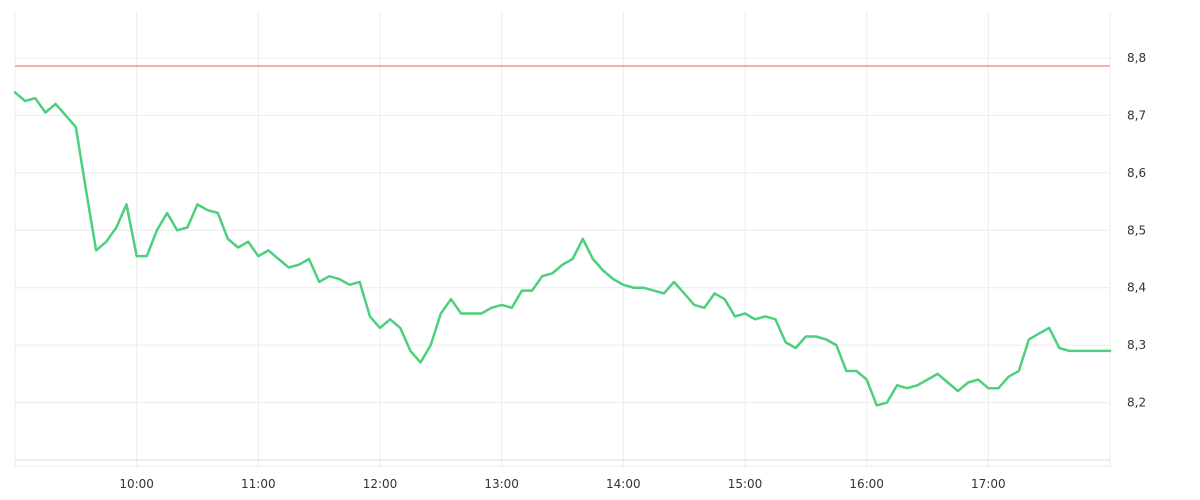  Describe the element at coordinates (1136, 115) in the screenshot. I see `y-tick-label: 8,7` at that location.